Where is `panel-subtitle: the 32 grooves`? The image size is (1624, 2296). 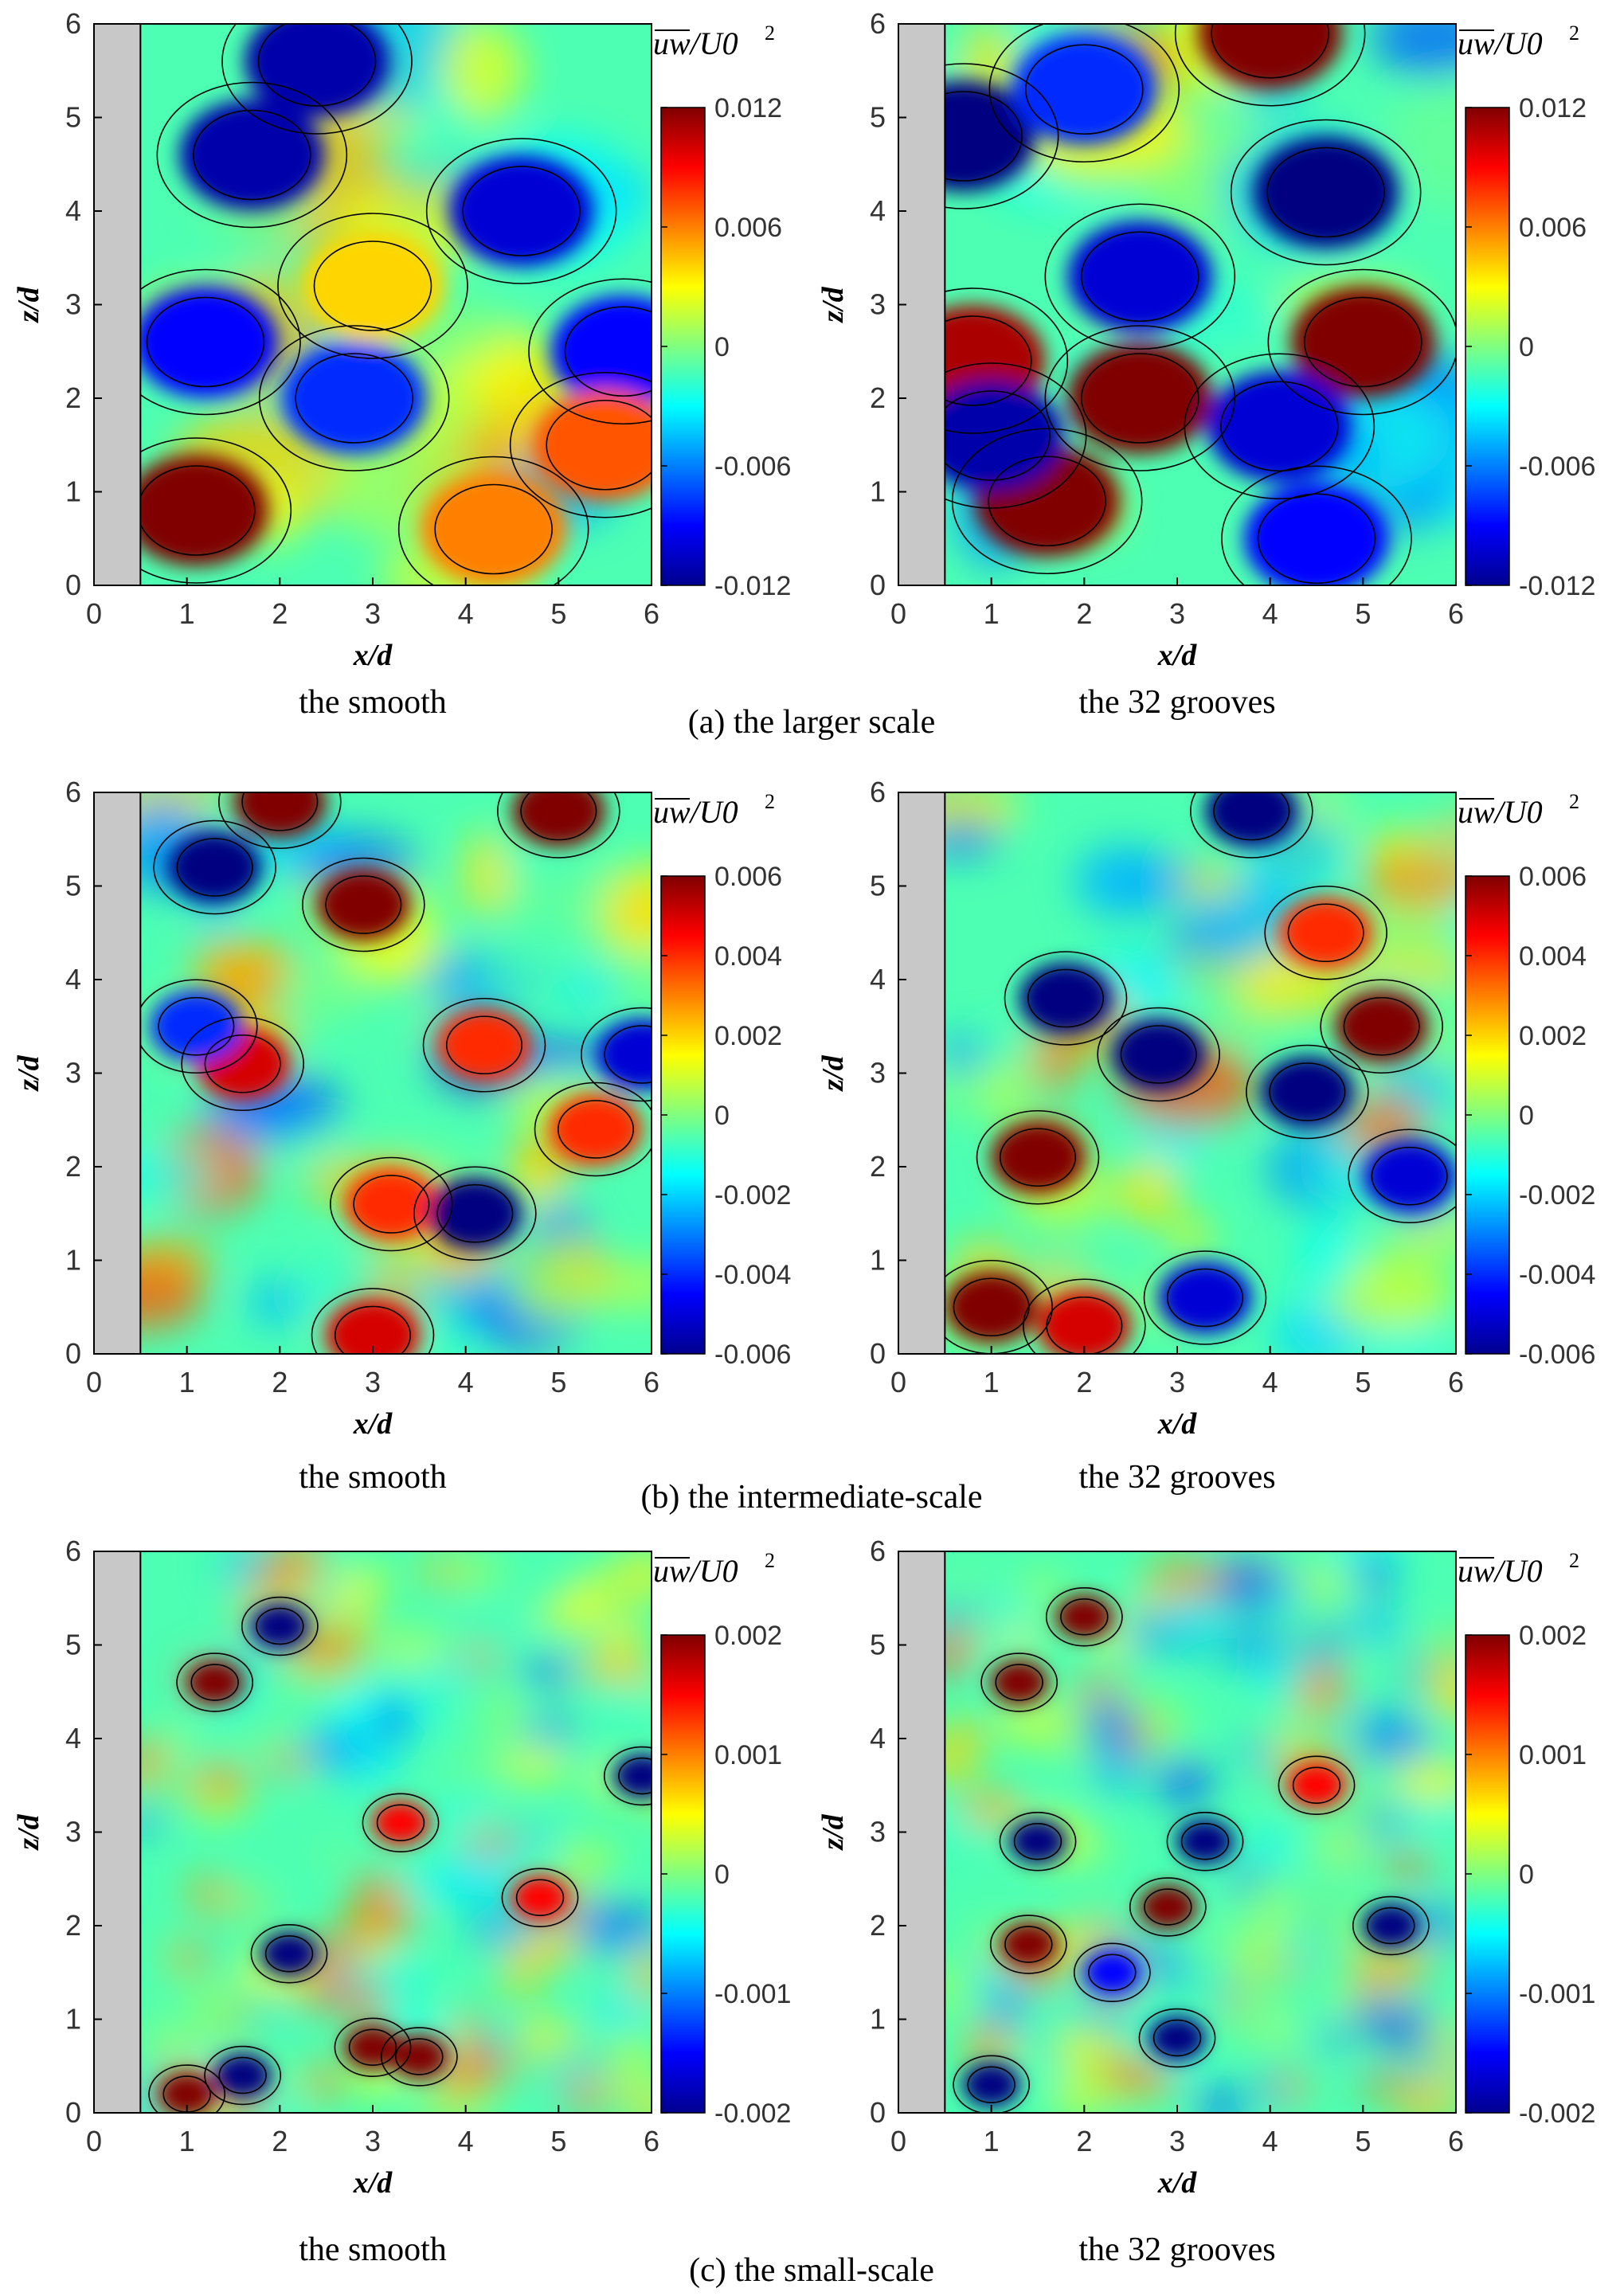 panel-subtitle: the 32 grooves is located at coordinates (1176, 2249).